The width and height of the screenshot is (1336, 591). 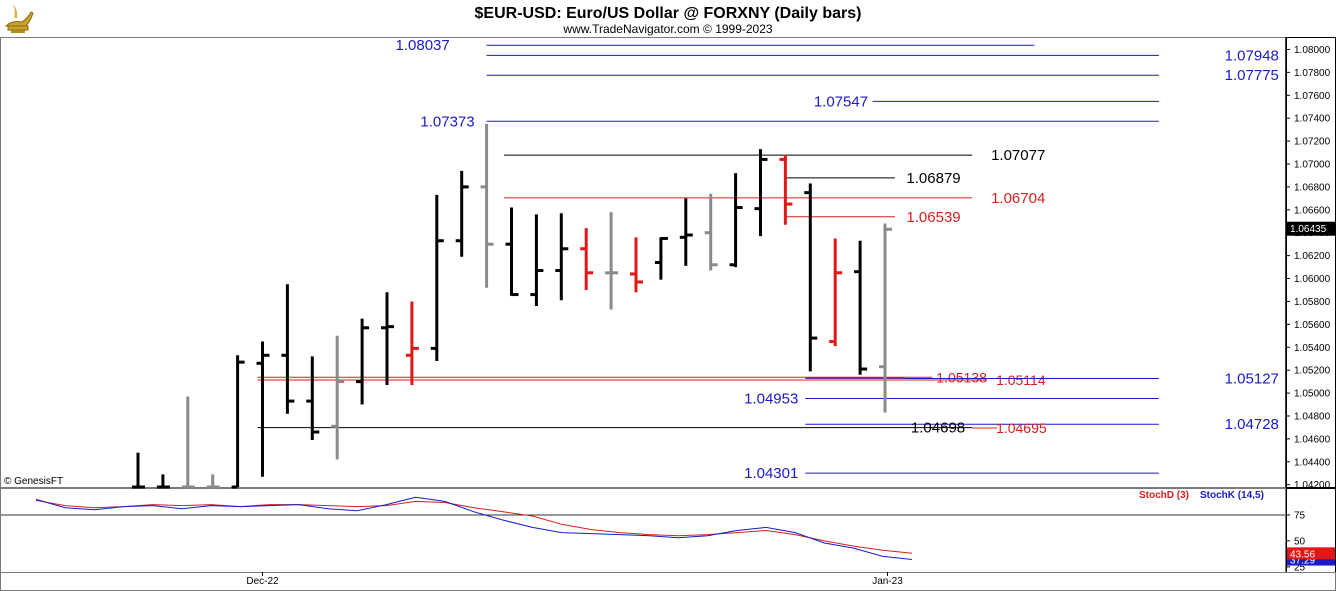 What do you see at coordinates (1312, 256) in the screenshot?
I see `price-tick-label: 1.06200` at bounding box center [1312, 256].